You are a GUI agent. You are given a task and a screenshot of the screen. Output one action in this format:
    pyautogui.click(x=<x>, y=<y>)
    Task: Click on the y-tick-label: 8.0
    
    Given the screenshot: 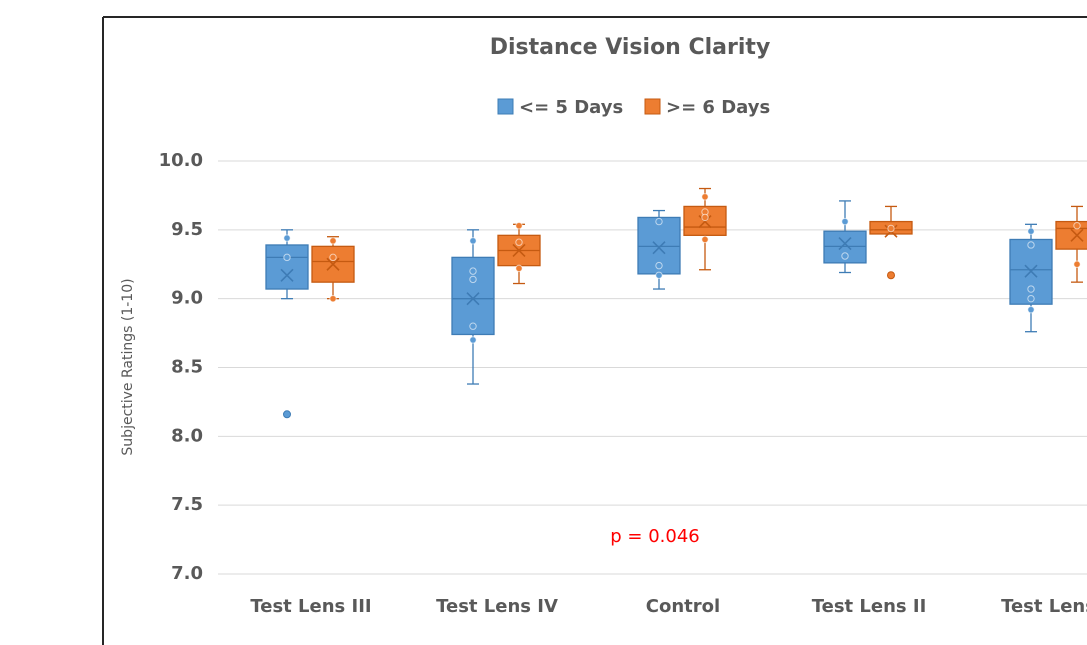 What is the action you would take?
    pyautogui.click(x=187, y=435)
    